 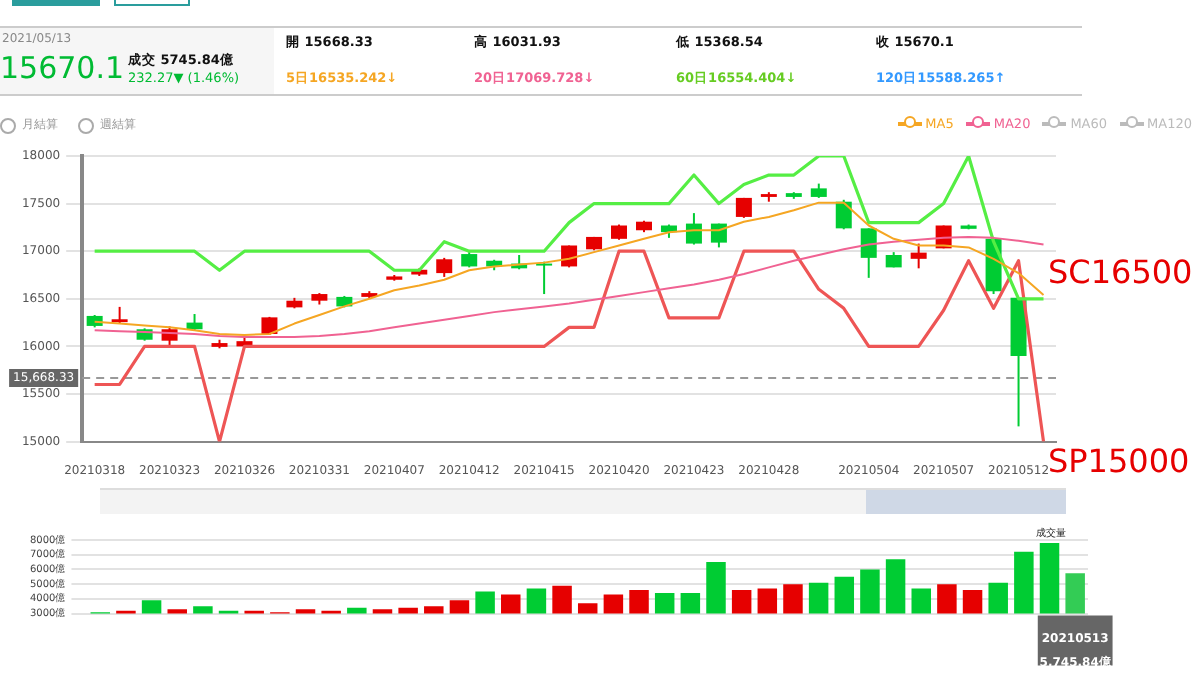 I want to click on text: SP15000, so click(x=1119, y=461).